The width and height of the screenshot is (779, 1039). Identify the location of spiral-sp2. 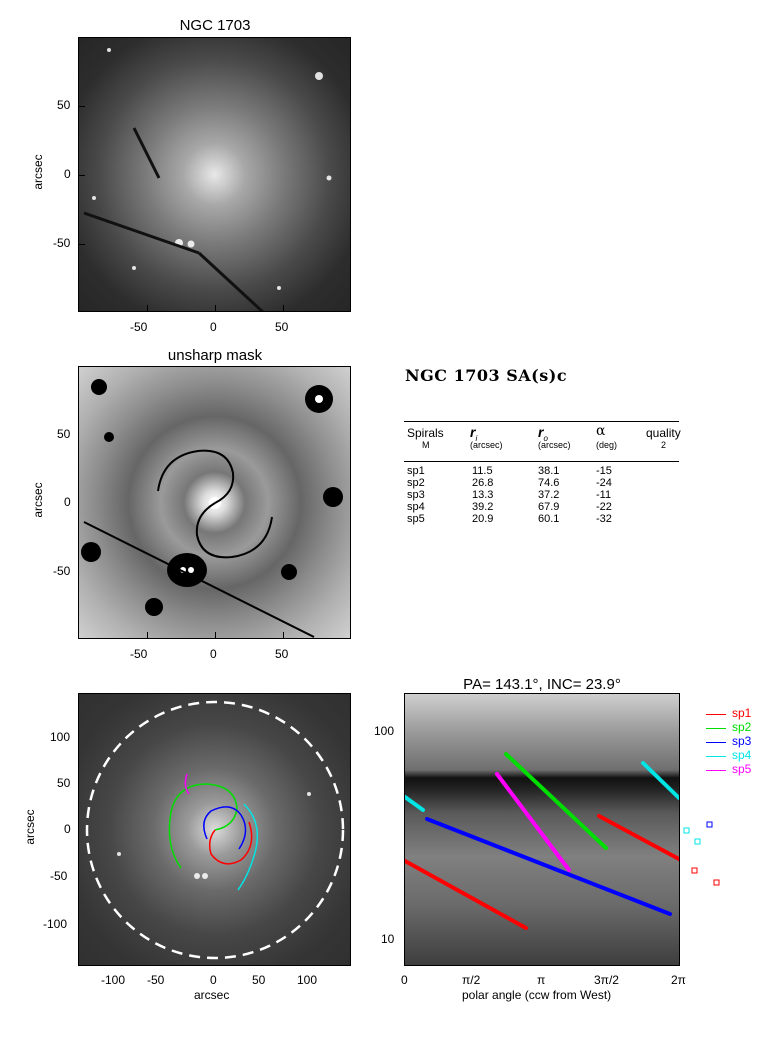
(203, 826).